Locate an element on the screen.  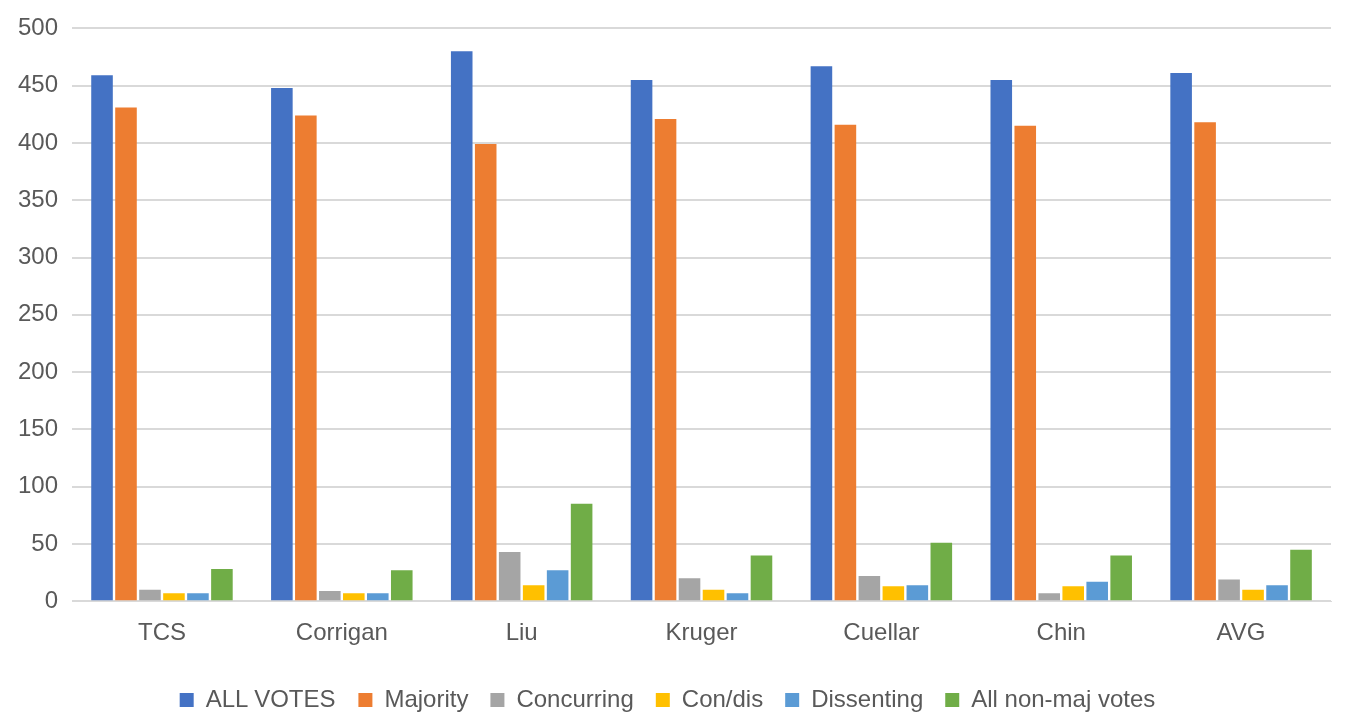
y-tick-label: 300 is located at coordinates (38, 256).